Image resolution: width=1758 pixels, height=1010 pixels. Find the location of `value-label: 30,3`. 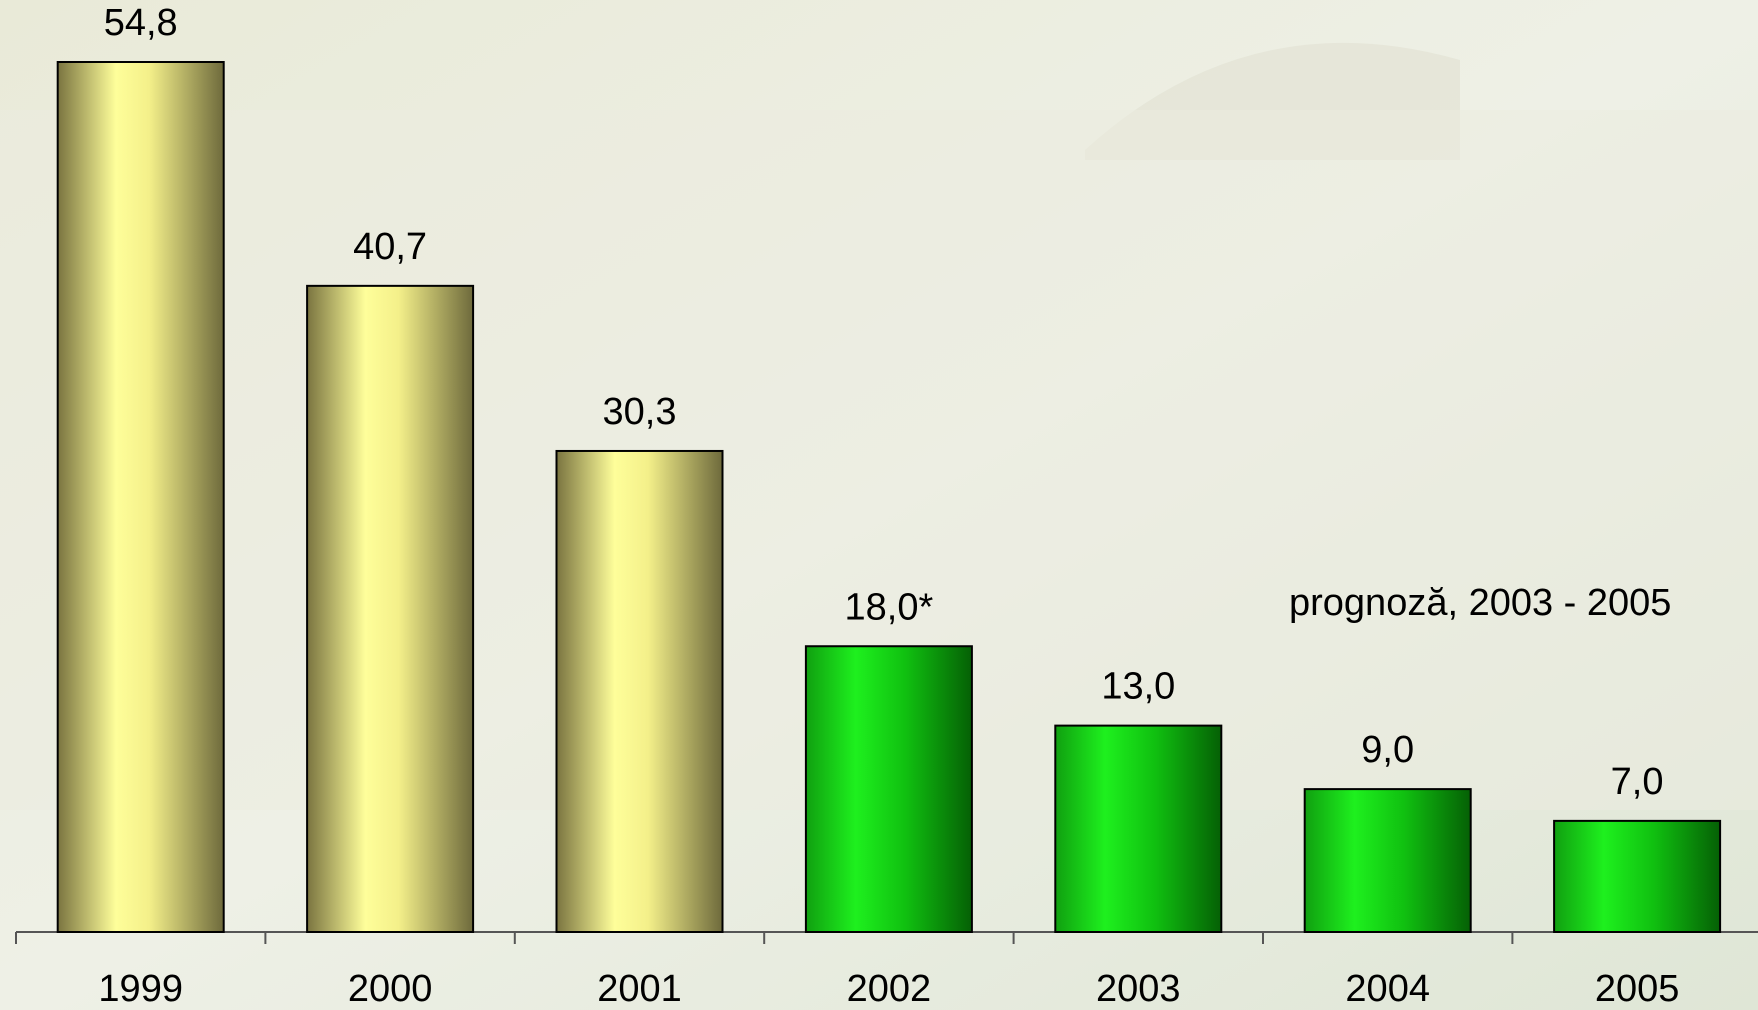

value-label: 30,3 is located at coordinates (640, 412).